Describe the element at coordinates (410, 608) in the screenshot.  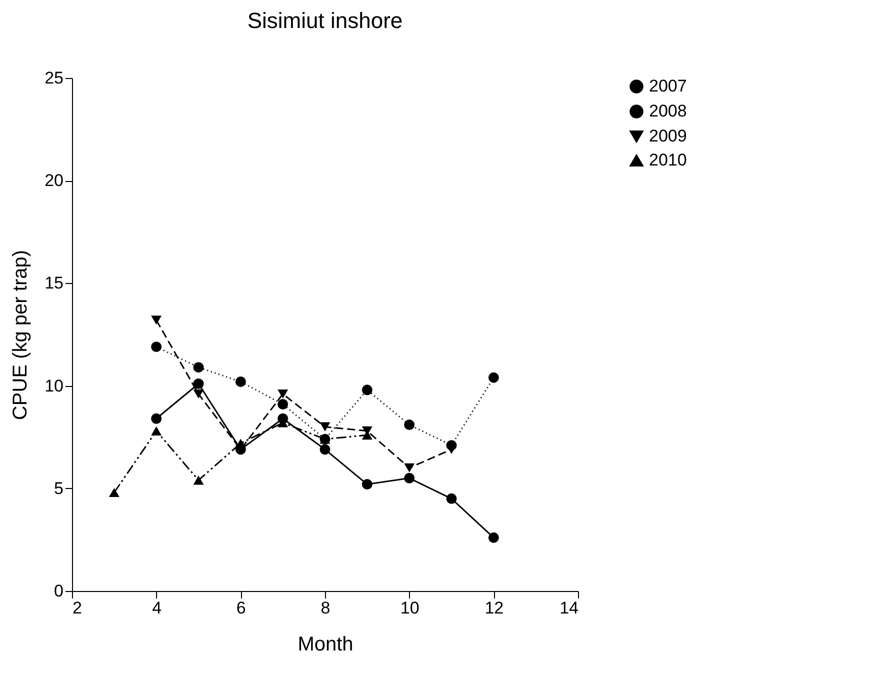
I see `x-tick-label: 10` at that location.